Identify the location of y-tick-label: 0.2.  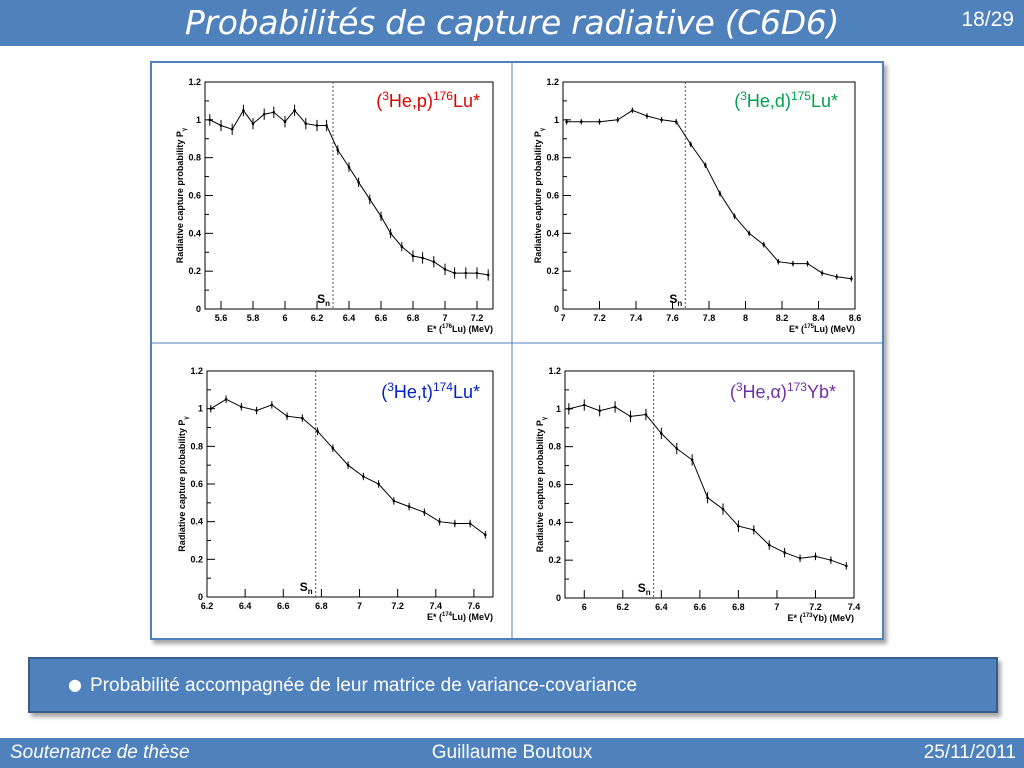
(194, 271).